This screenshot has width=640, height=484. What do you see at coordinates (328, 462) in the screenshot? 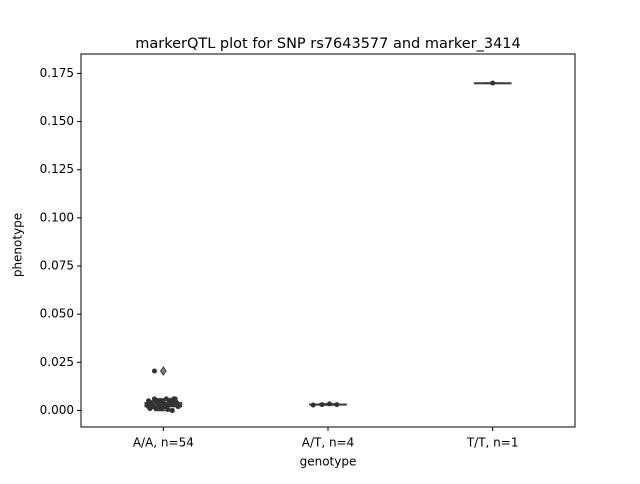
I see `x-axis-label: genotype` at bounding box center [328, 462].